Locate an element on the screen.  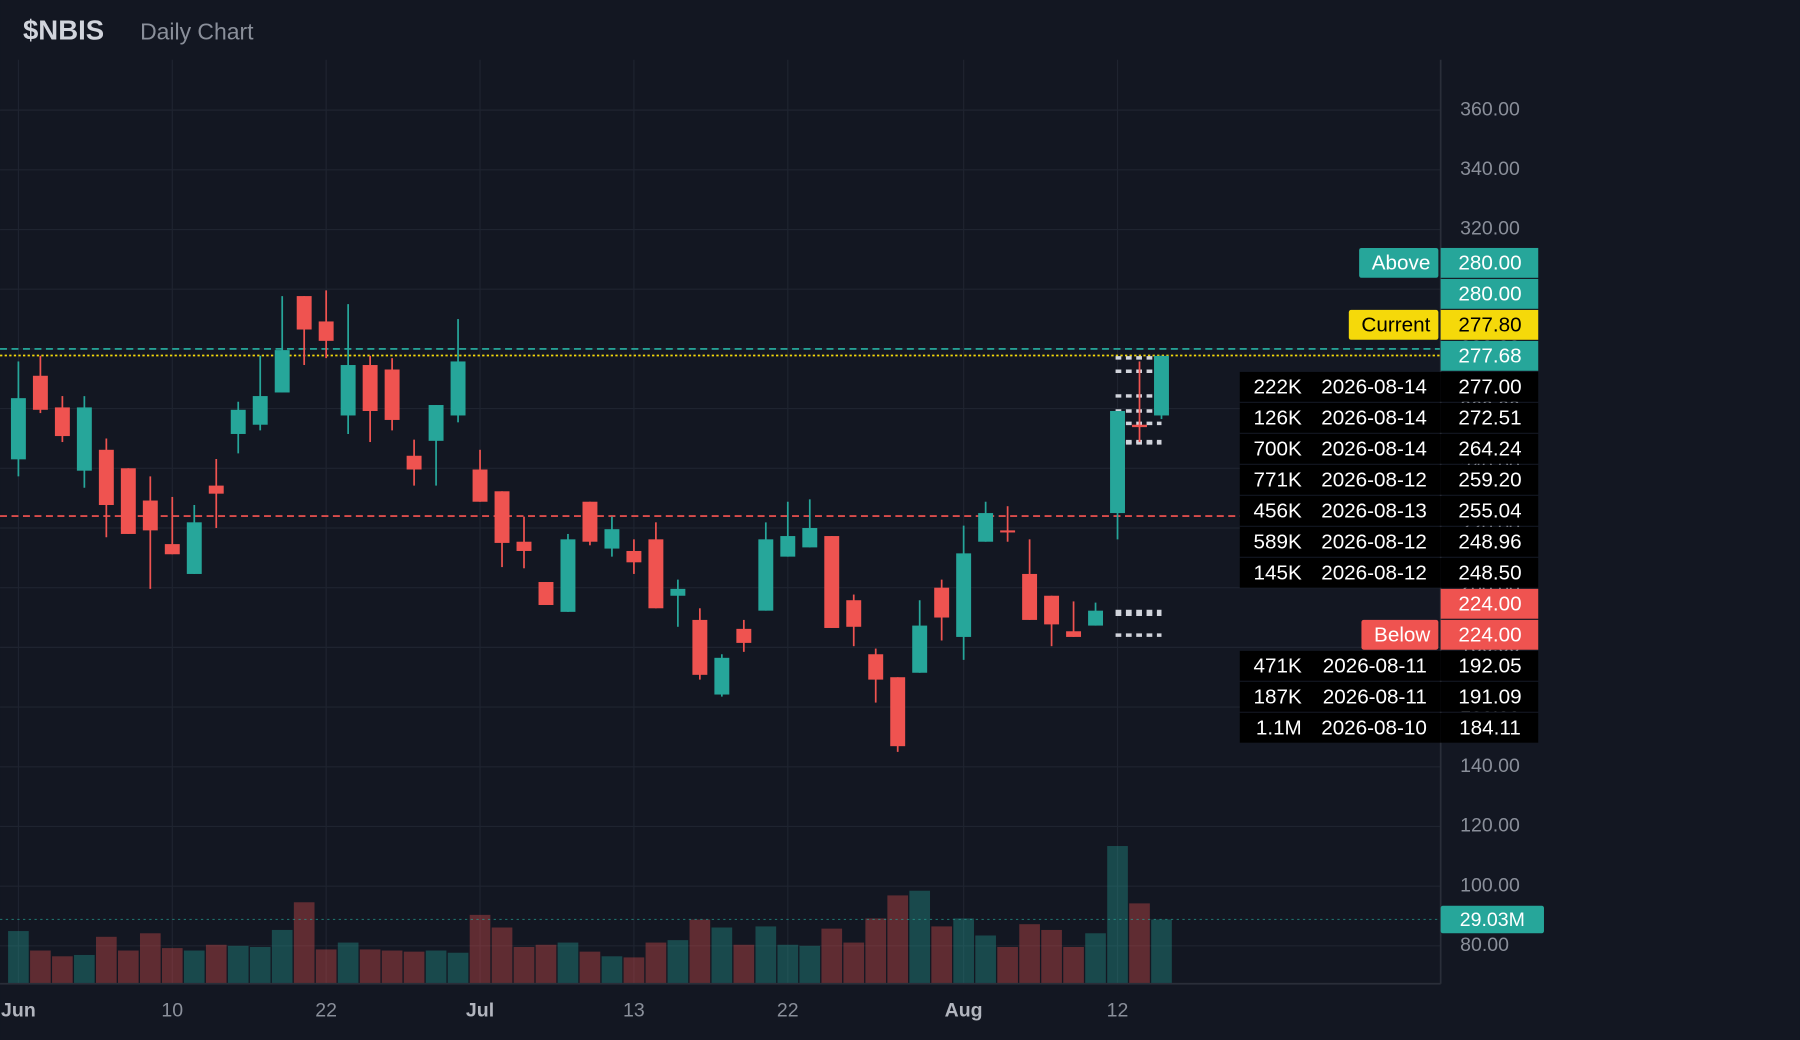
price-tag: 264.24 is located at coordinates (1489, 448).